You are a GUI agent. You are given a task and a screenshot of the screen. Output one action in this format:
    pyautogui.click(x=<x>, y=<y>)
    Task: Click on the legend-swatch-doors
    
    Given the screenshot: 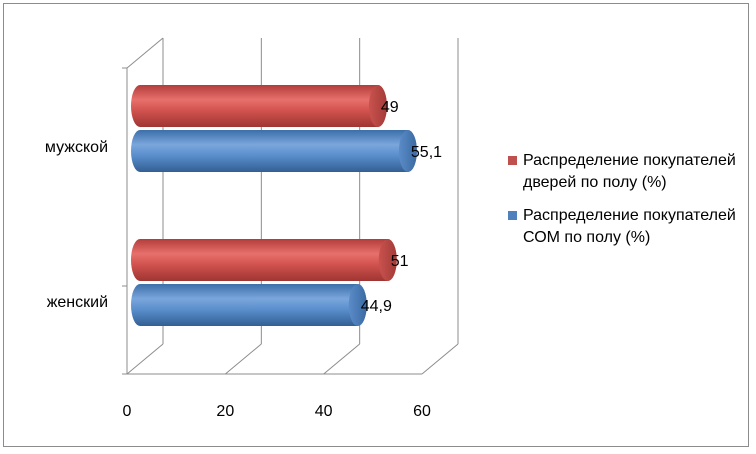 What is the action you would take?
    pyautogui.click(x=512, y=160)
    